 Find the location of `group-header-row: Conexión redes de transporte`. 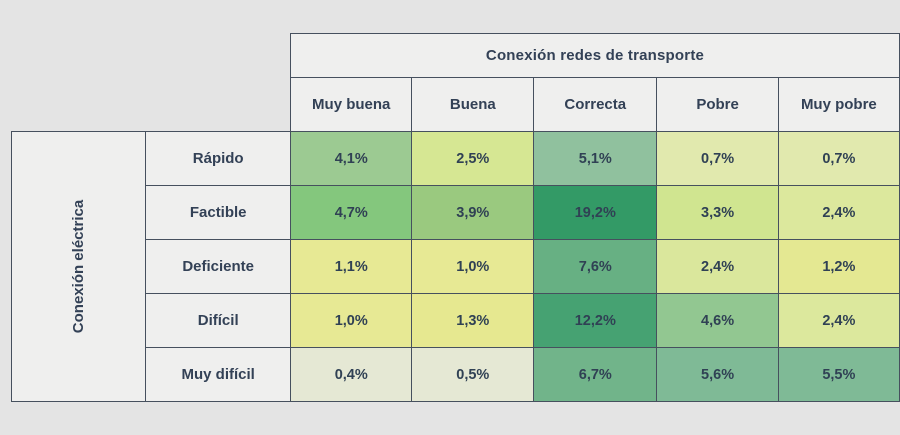

group-header-row: Conexión redes de transporte is located at coordinates (456, 55).